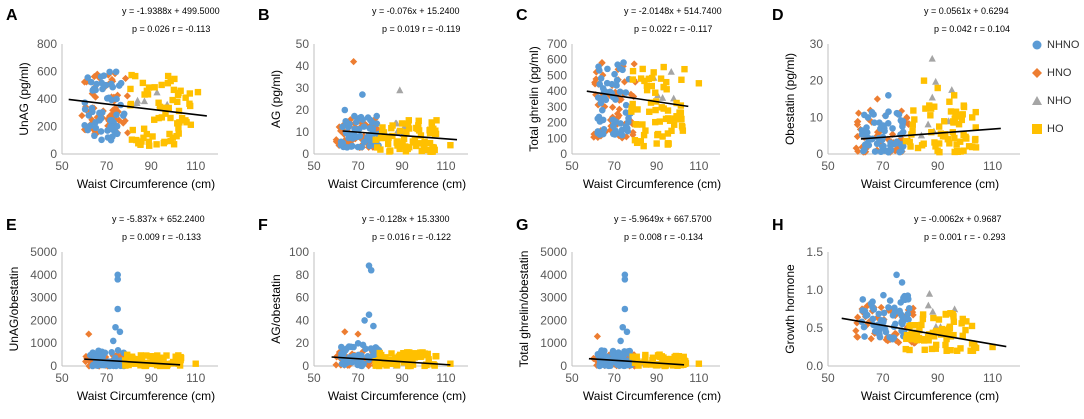 The width and height of the screenshot is (1084, 419). I want to click on square-marker, so click(1037, 129).